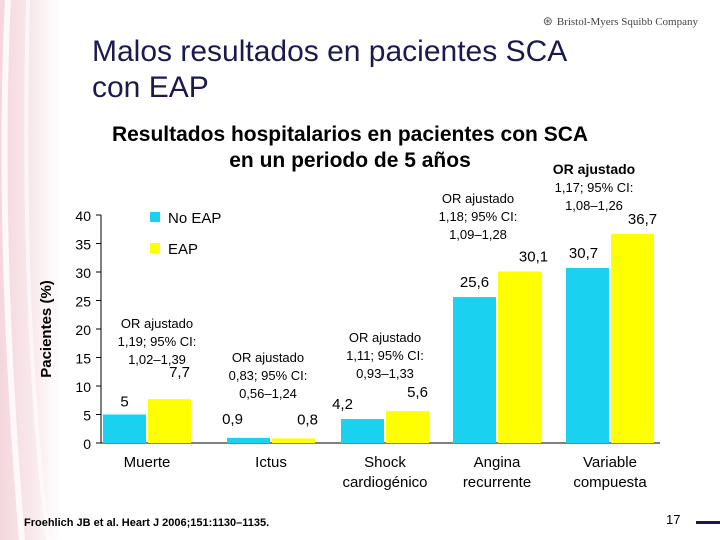 The image size is (720, 540). I want to click on y-tick-label: 25, so click(83, 302).